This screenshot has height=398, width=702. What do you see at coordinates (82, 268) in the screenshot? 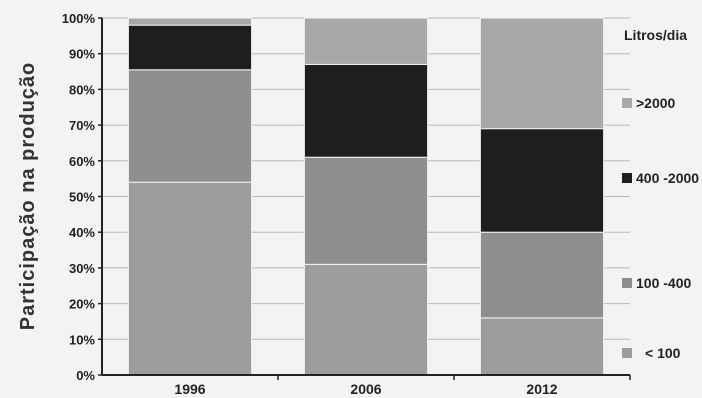
I see `y-tick-label: 30%` at bounding box center [82, 268].